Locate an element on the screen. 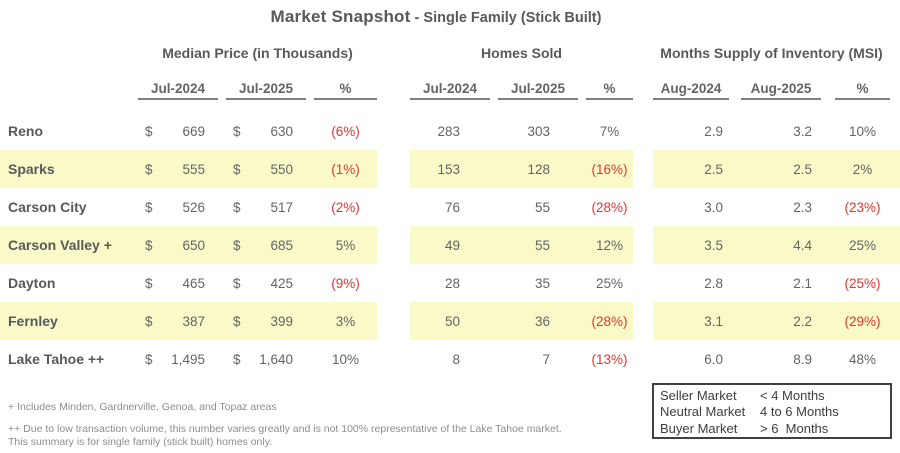 This screenshot has height=453, width=900. mp-2025: $630 is located at coordinates (263, 131).